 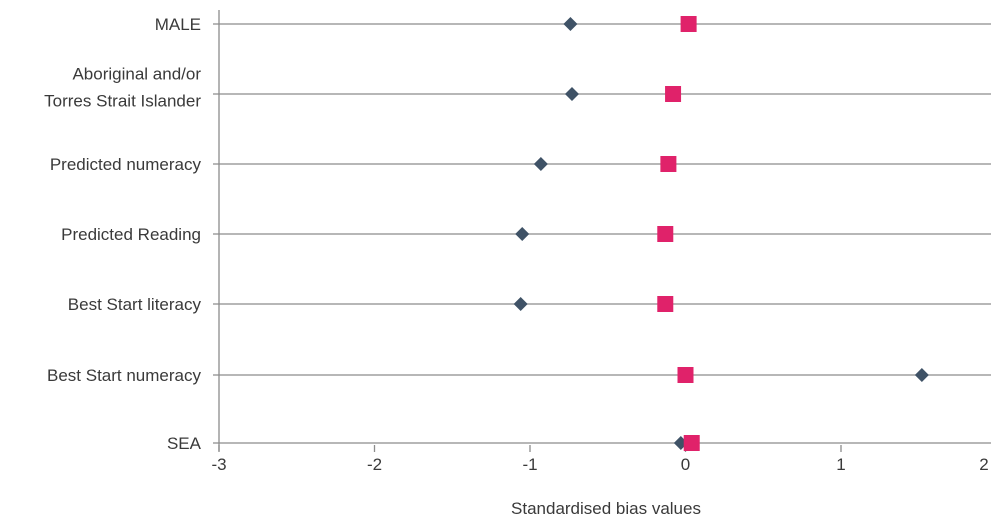 What do you see at coordinates (606, 508) in the screenshot?
I see `x-axis-title: Standardised bias values` at bounding box center [606, 508].